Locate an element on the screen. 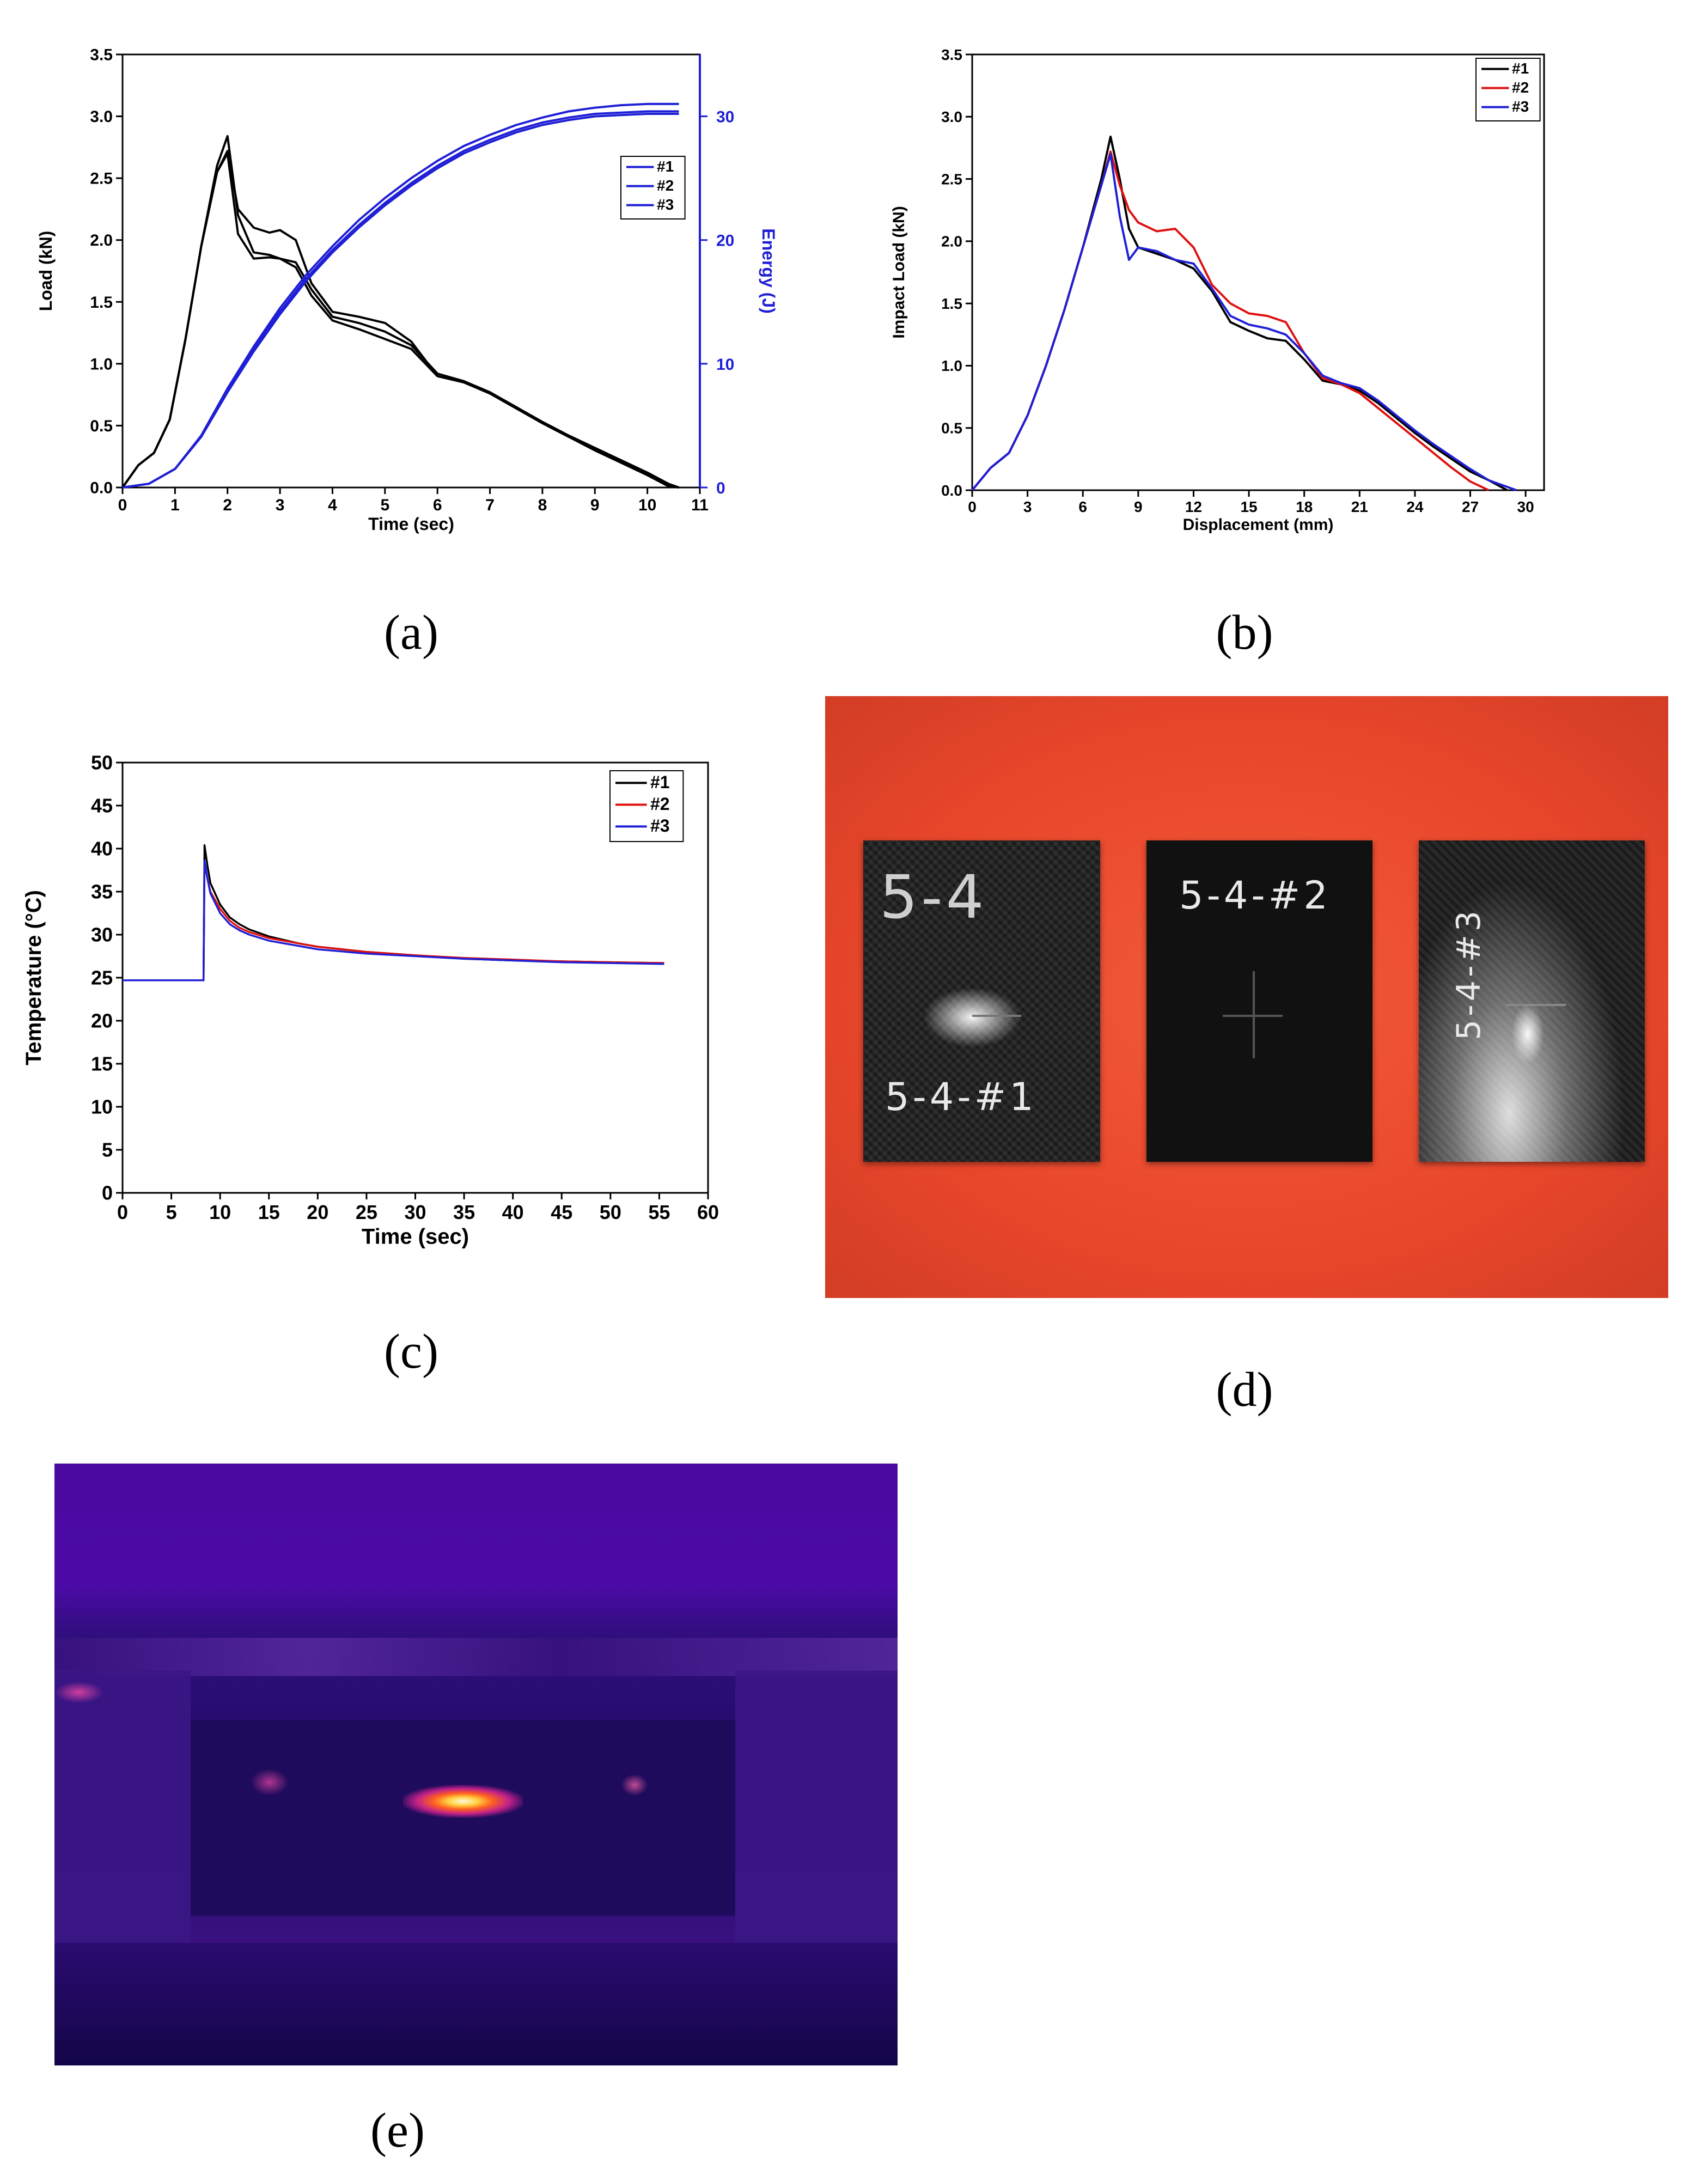 This screenshot has width=1708, height=2182. y-tick-label: 20 is located at coordinates (102, 1021).